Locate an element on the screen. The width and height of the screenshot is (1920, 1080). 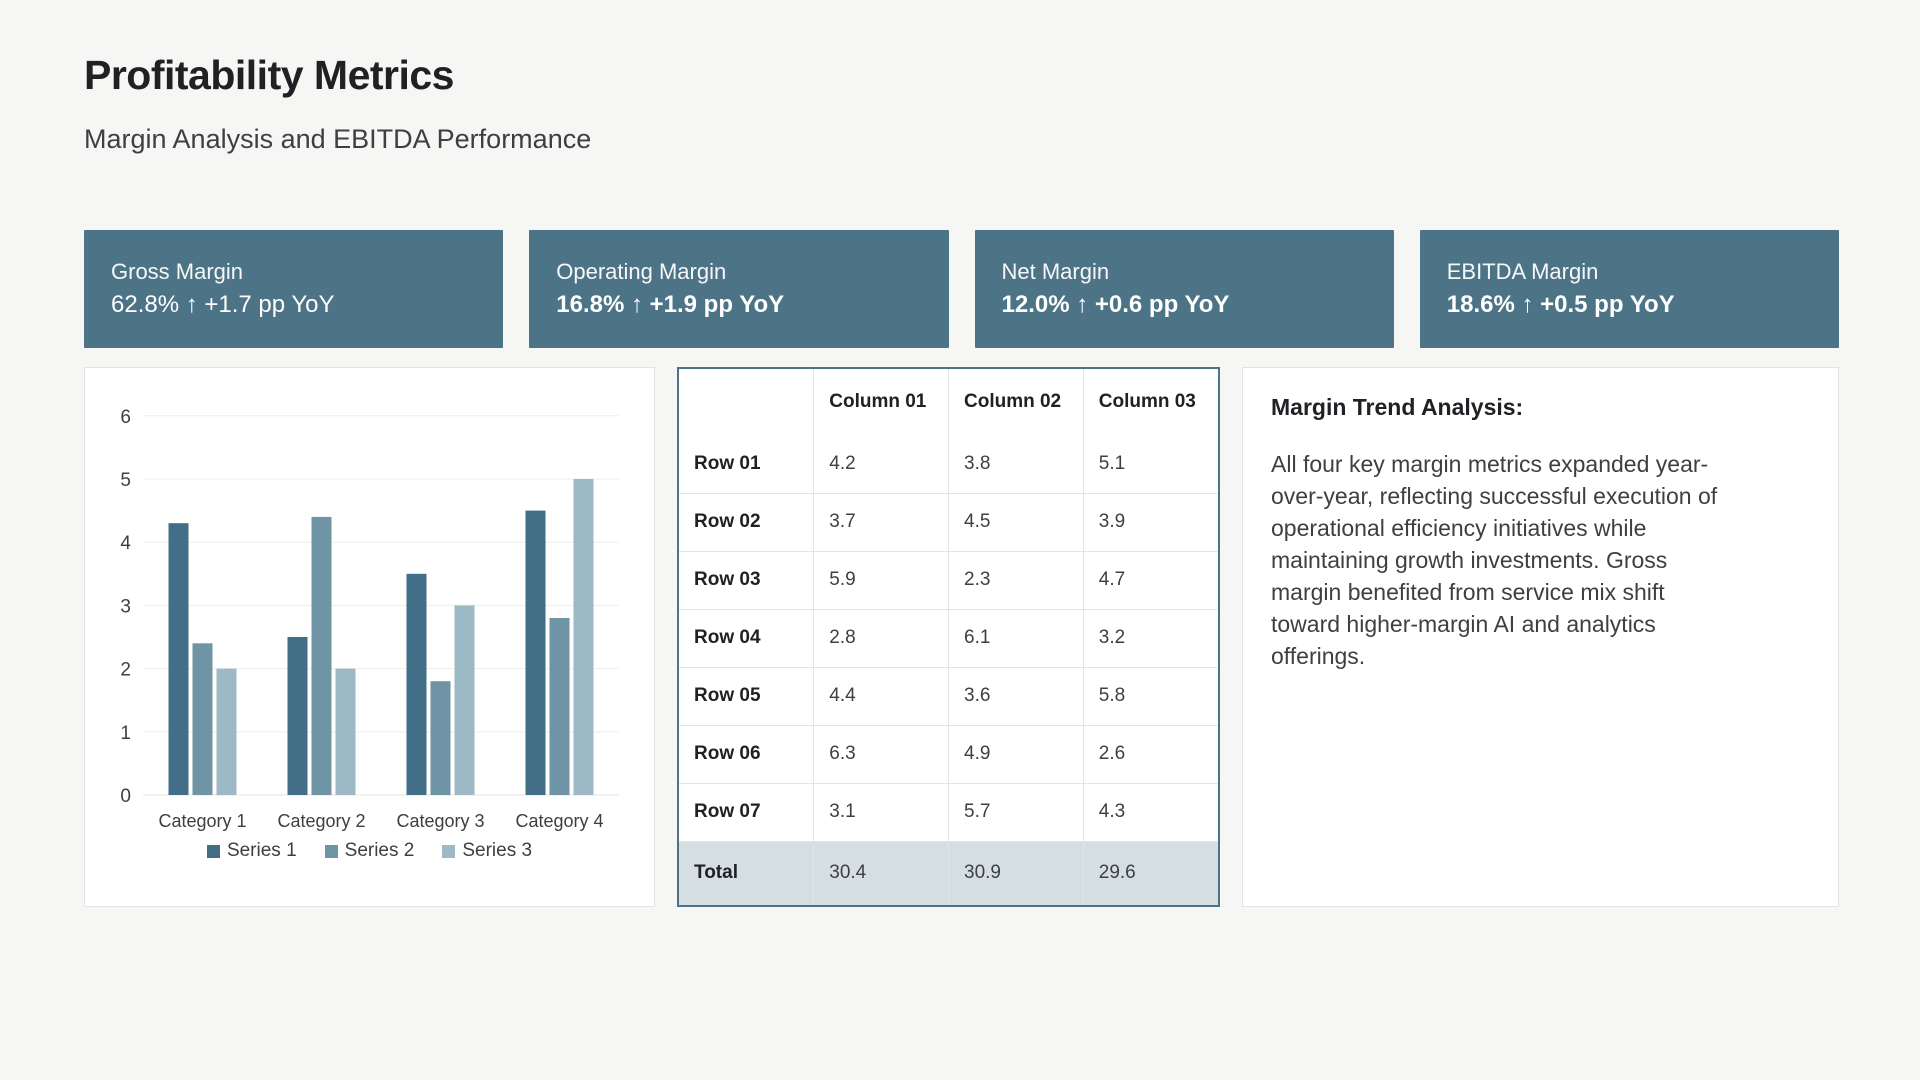
y-axis-tick-label: 1 is located at coordinates (125, 733).